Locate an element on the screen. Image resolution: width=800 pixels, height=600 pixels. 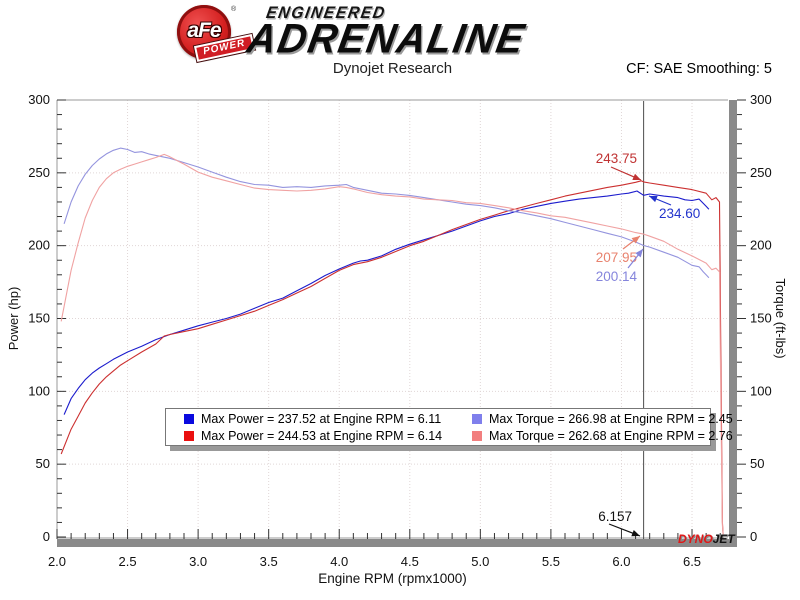
ytick-label-right: 250 is located at coordinates (761, 172).